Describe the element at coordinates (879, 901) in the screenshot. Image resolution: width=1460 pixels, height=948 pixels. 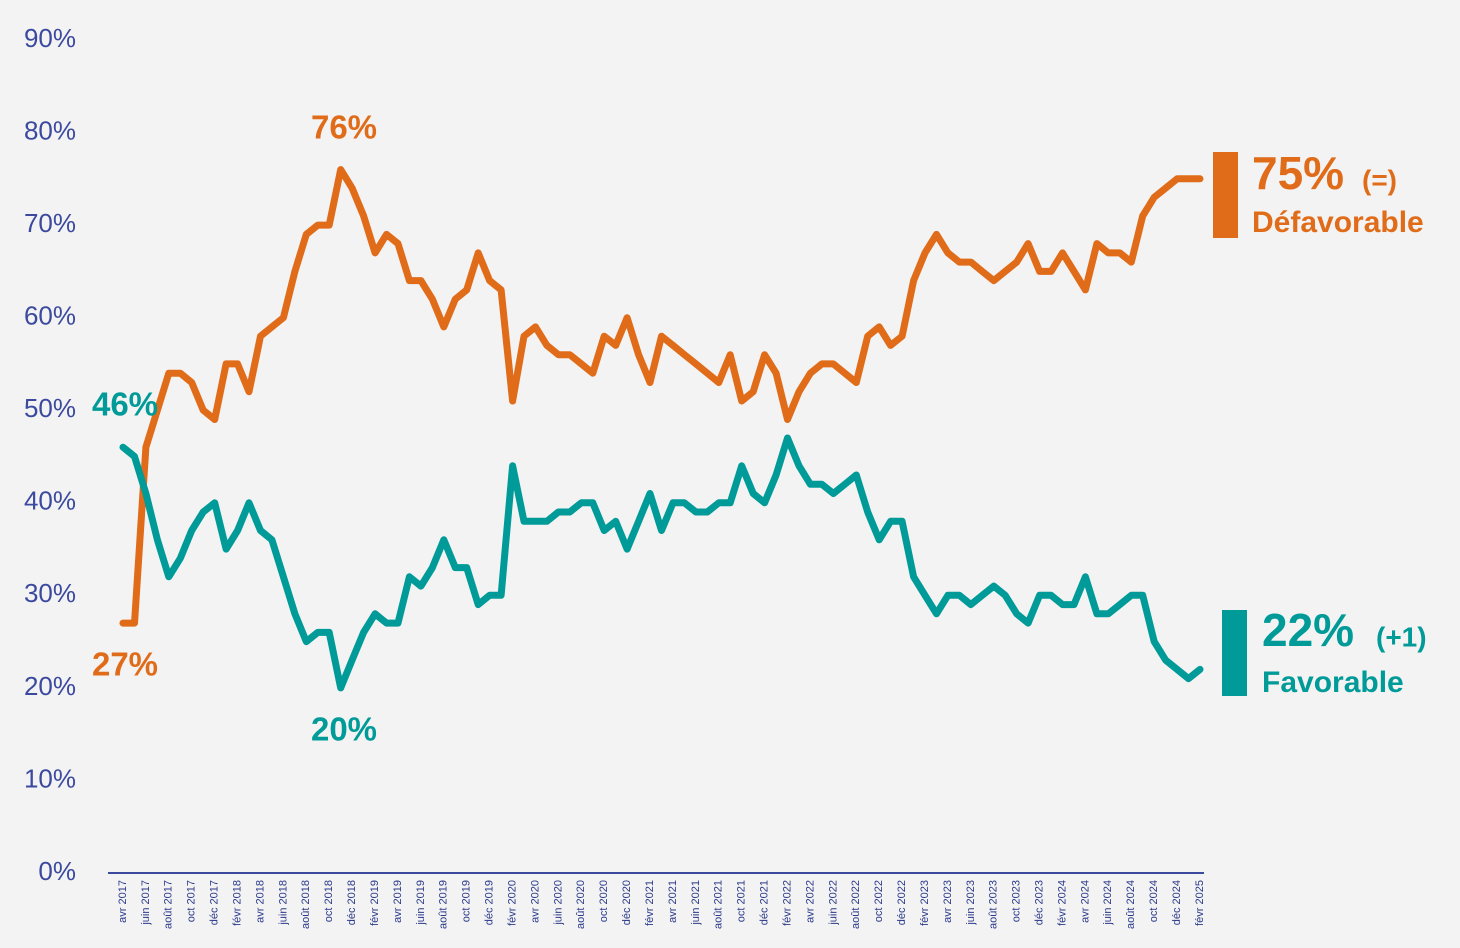
I see `x-tick-label: oct 2022` at that location.